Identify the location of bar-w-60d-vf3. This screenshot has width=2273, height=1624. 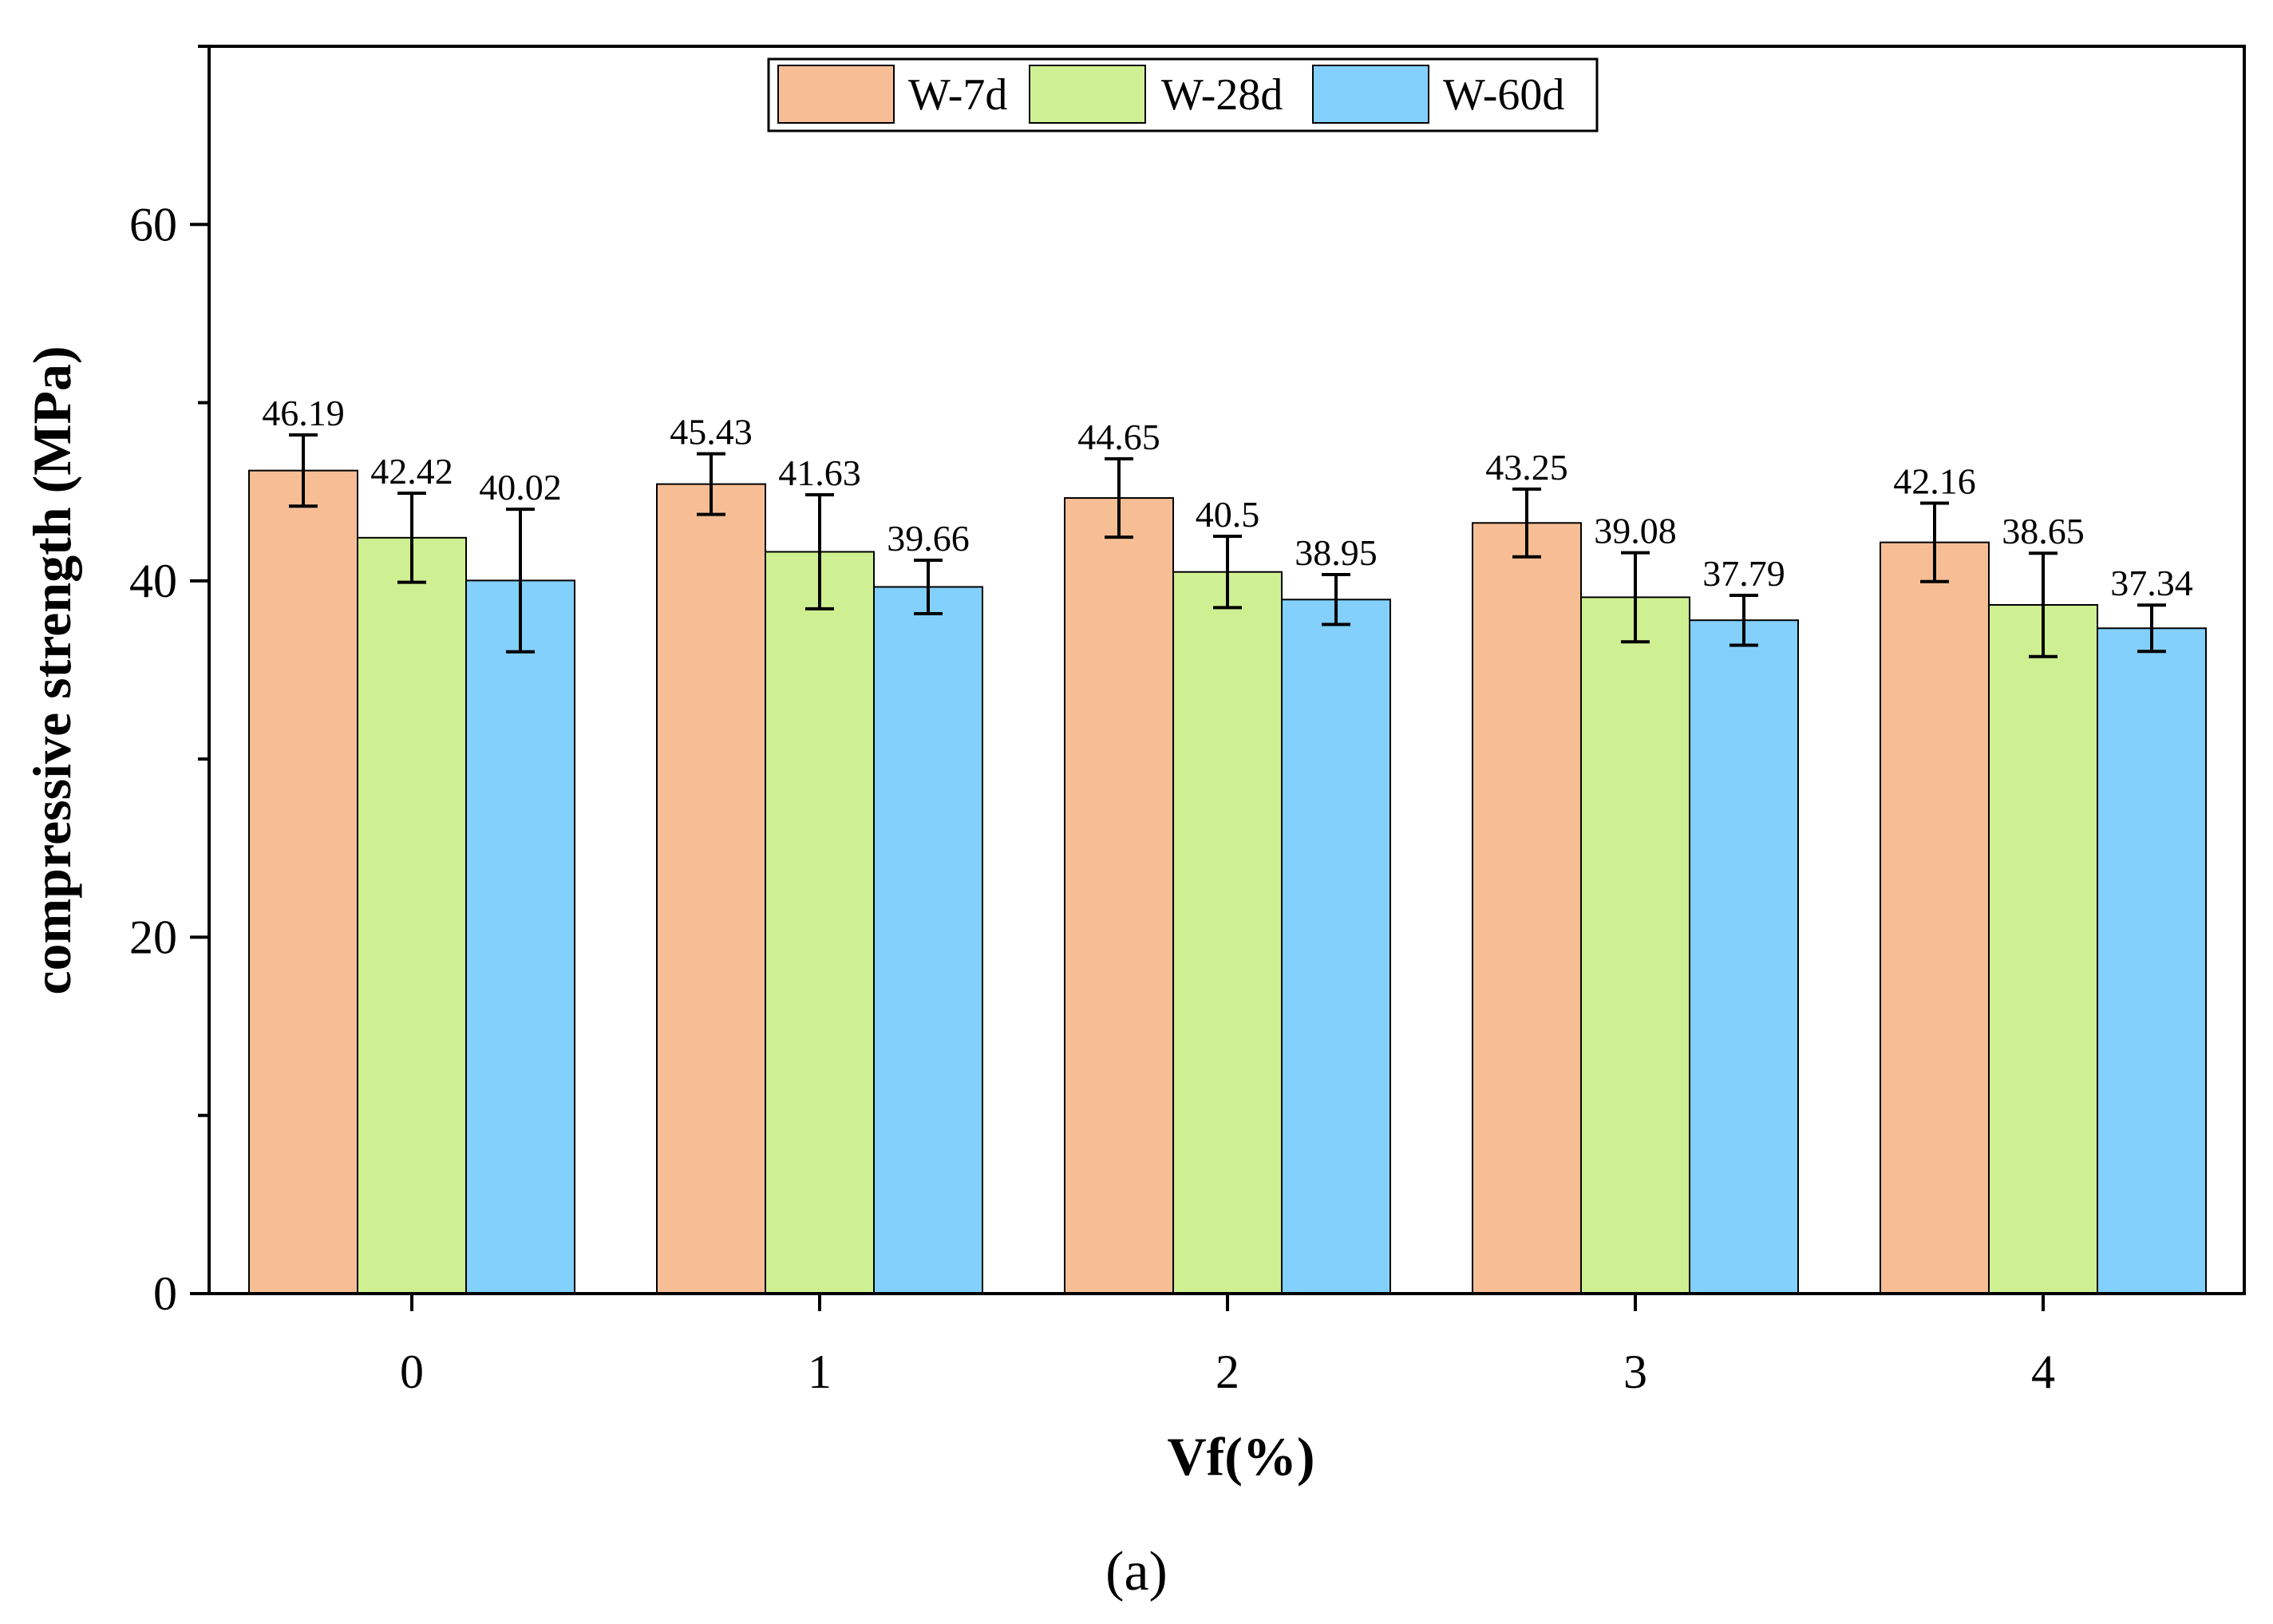
(1744, 956).